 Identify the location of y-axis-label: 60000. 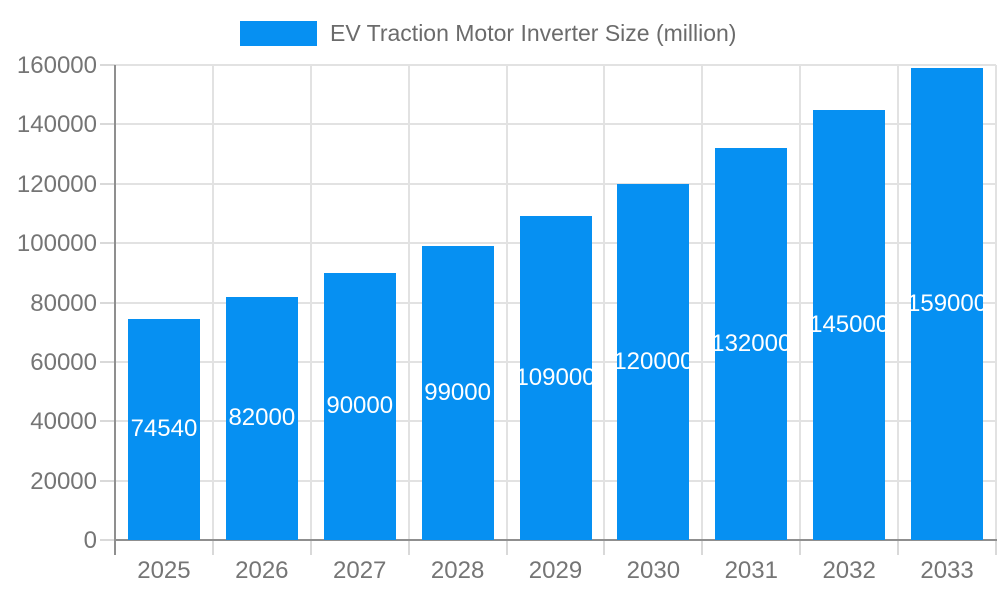
(63, 362).